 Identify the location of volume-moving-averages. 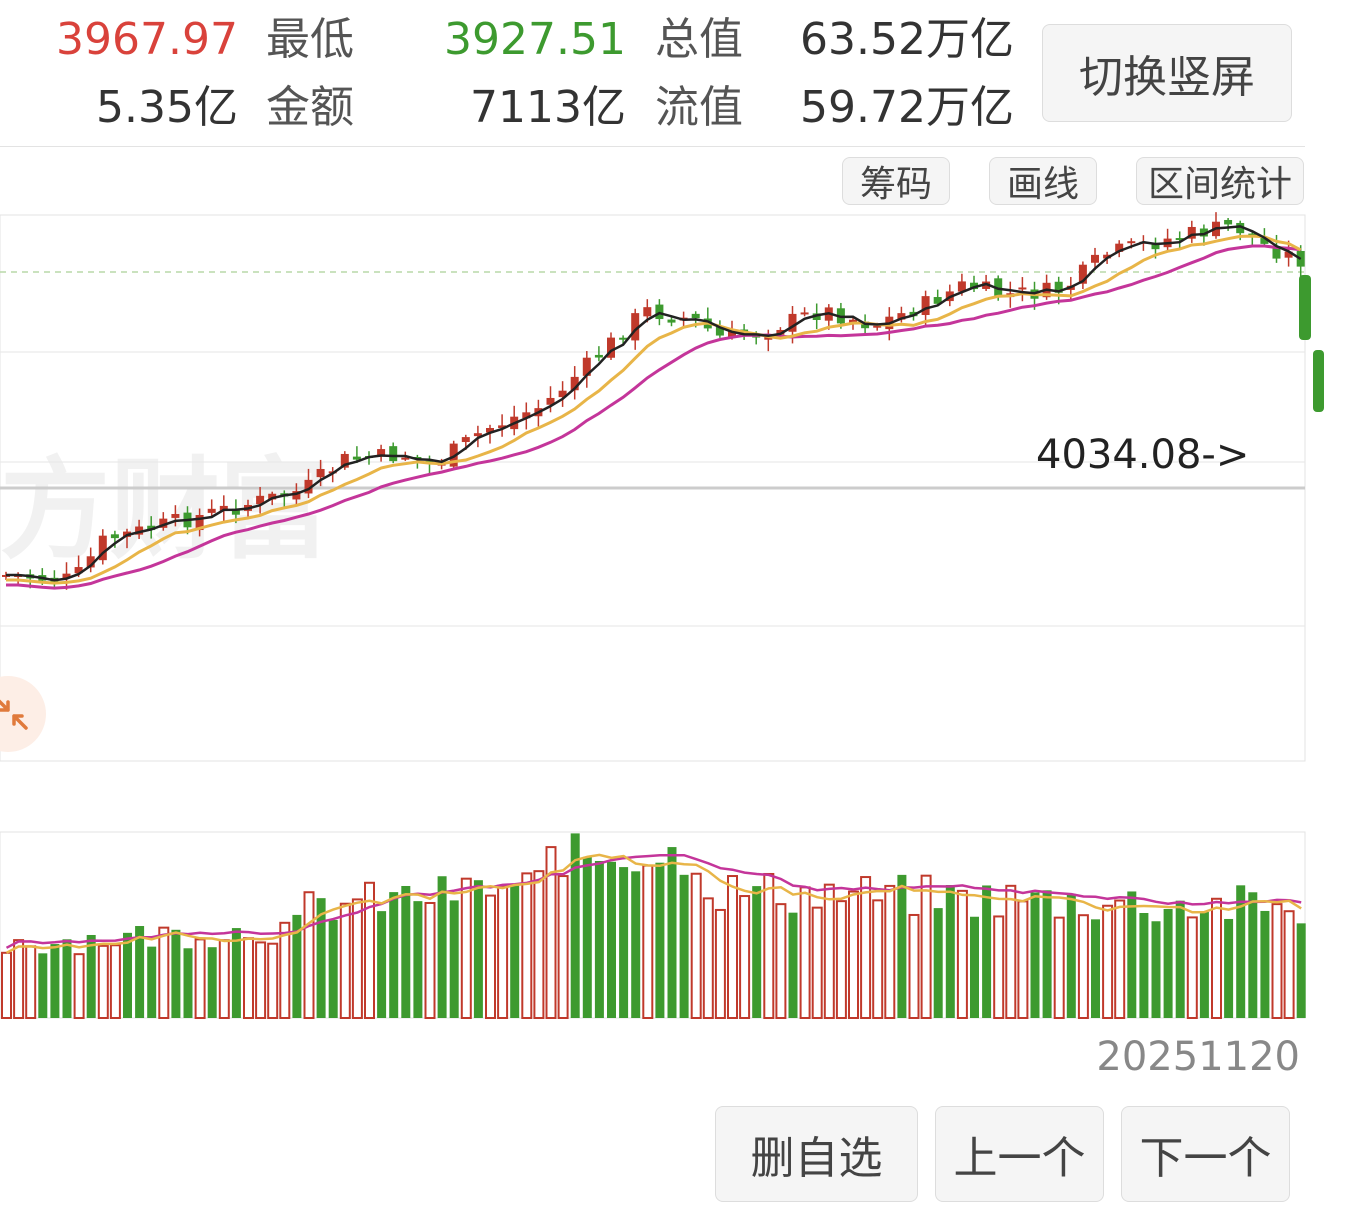
(653, 903).